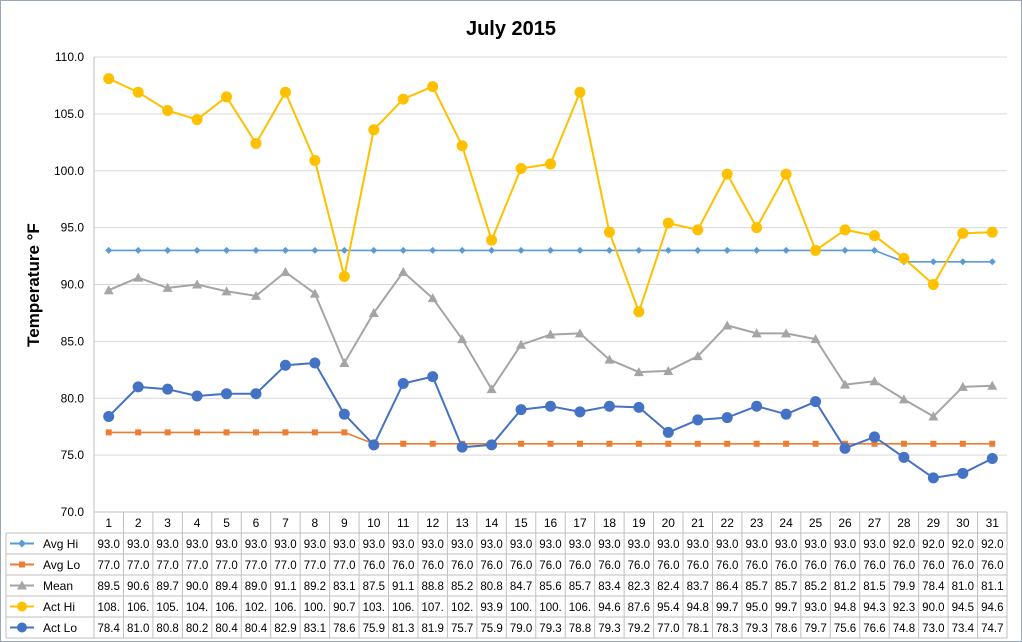 The height and width of the screenshot is (642, 1022). Describe the element at coordinates (668, 587) in the screenshot. I see `data-label: 82.4` at that location.